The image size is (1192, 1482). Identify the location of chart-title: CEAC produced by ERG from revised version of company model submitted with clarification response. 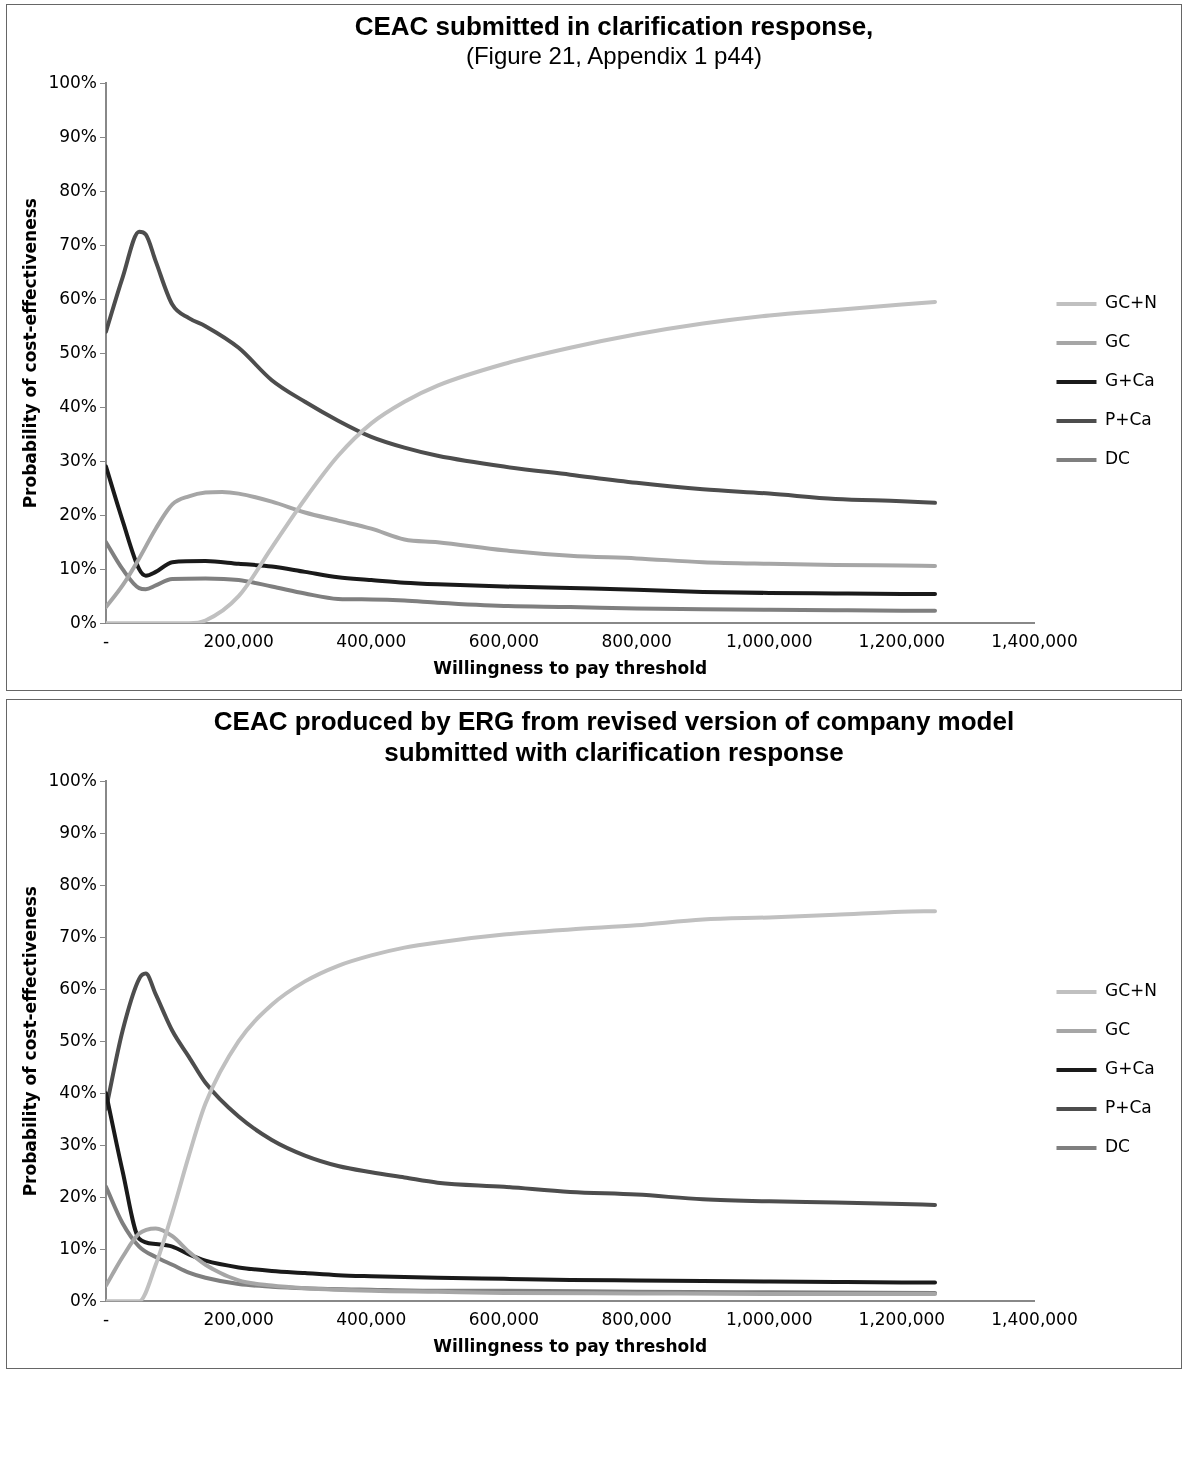
(614, 736).